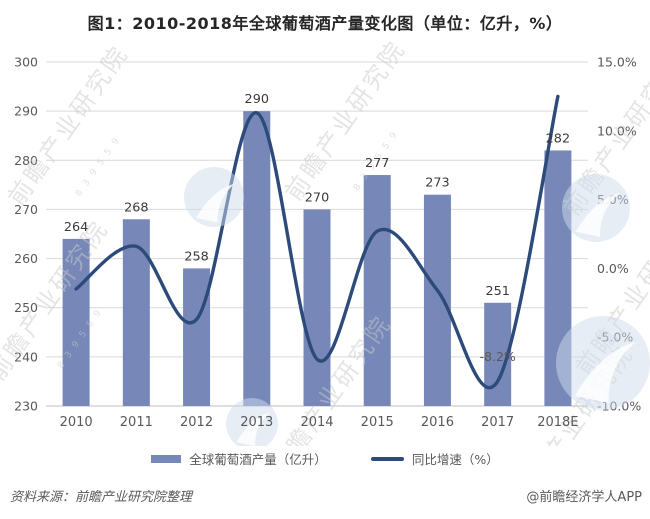 The width and height of the screenshot is (650, 519). I want to click on left-axis-tick-label: 250, so click(26, 307).